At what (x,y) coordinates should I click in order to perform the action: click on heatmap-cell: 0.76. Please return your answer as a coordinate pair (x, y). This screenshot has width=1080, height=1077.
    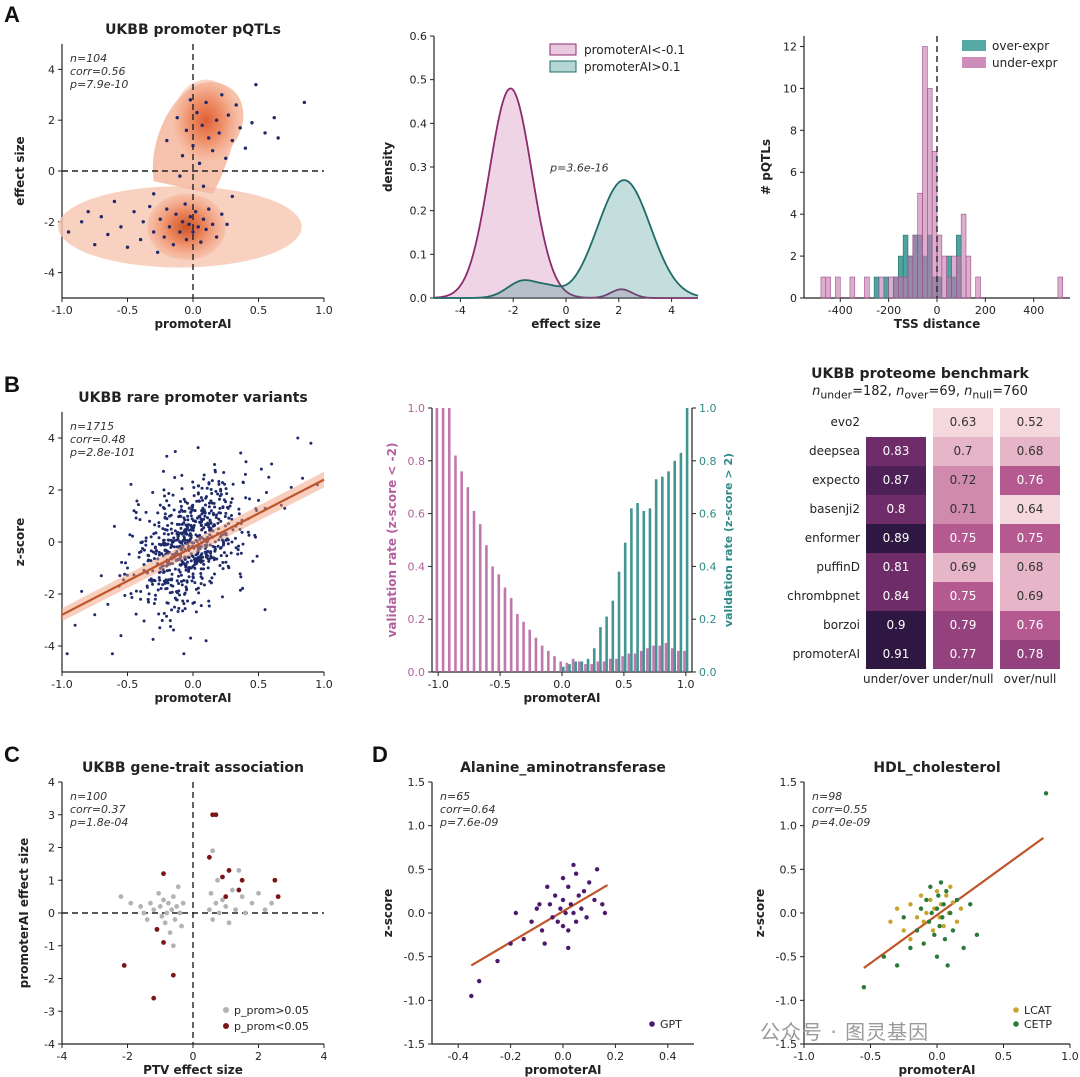
    Looking at the image, I should click on (1030, 480).